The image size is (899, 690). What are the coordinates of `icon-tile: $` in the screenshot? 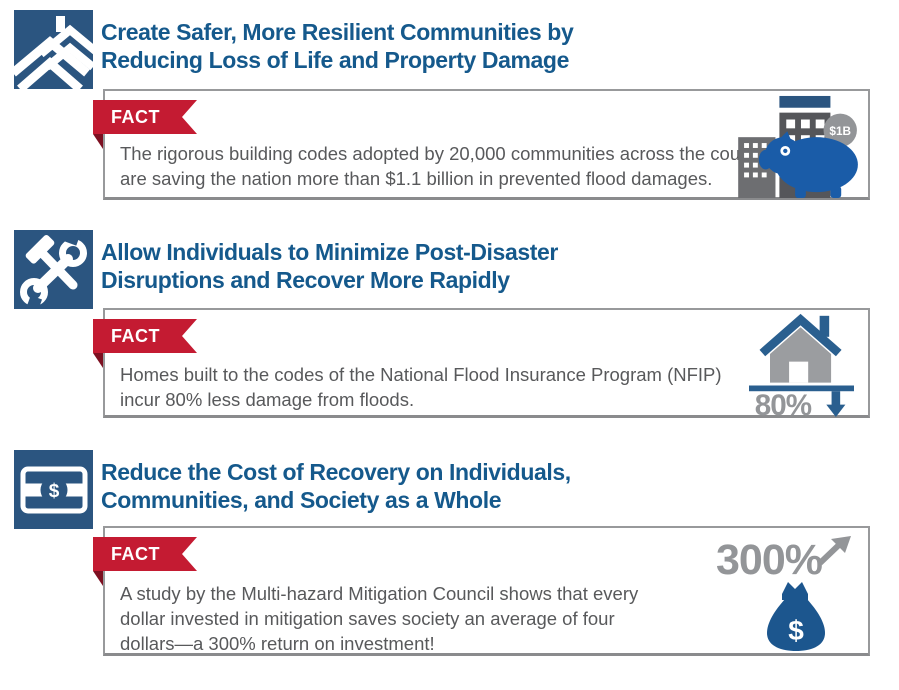 It's located at (53, 489).